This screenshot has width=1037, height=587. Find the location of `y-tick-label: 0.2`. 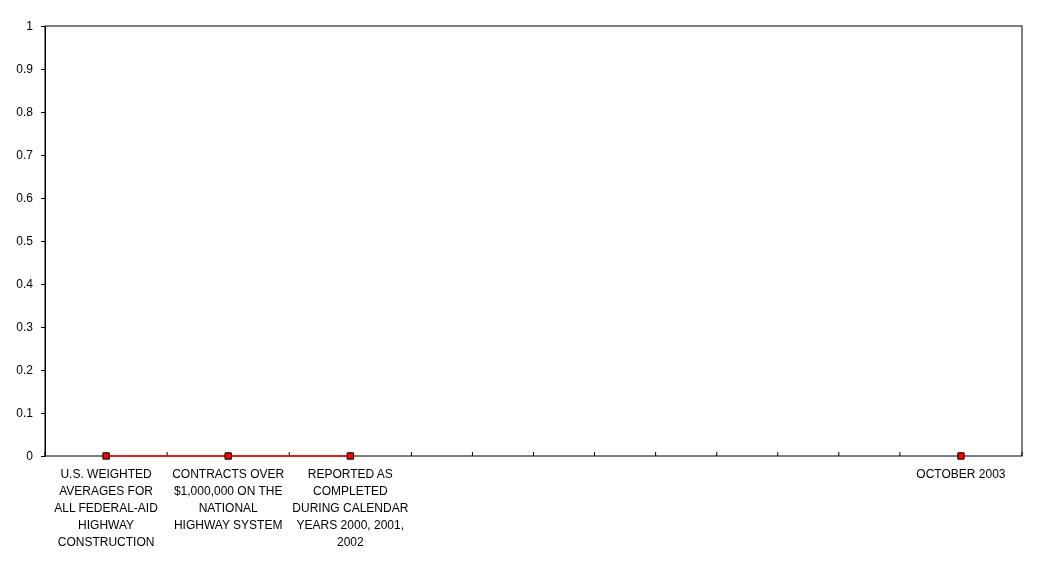

y-tick-label: 0.2 is located at coordinates (25, 370).